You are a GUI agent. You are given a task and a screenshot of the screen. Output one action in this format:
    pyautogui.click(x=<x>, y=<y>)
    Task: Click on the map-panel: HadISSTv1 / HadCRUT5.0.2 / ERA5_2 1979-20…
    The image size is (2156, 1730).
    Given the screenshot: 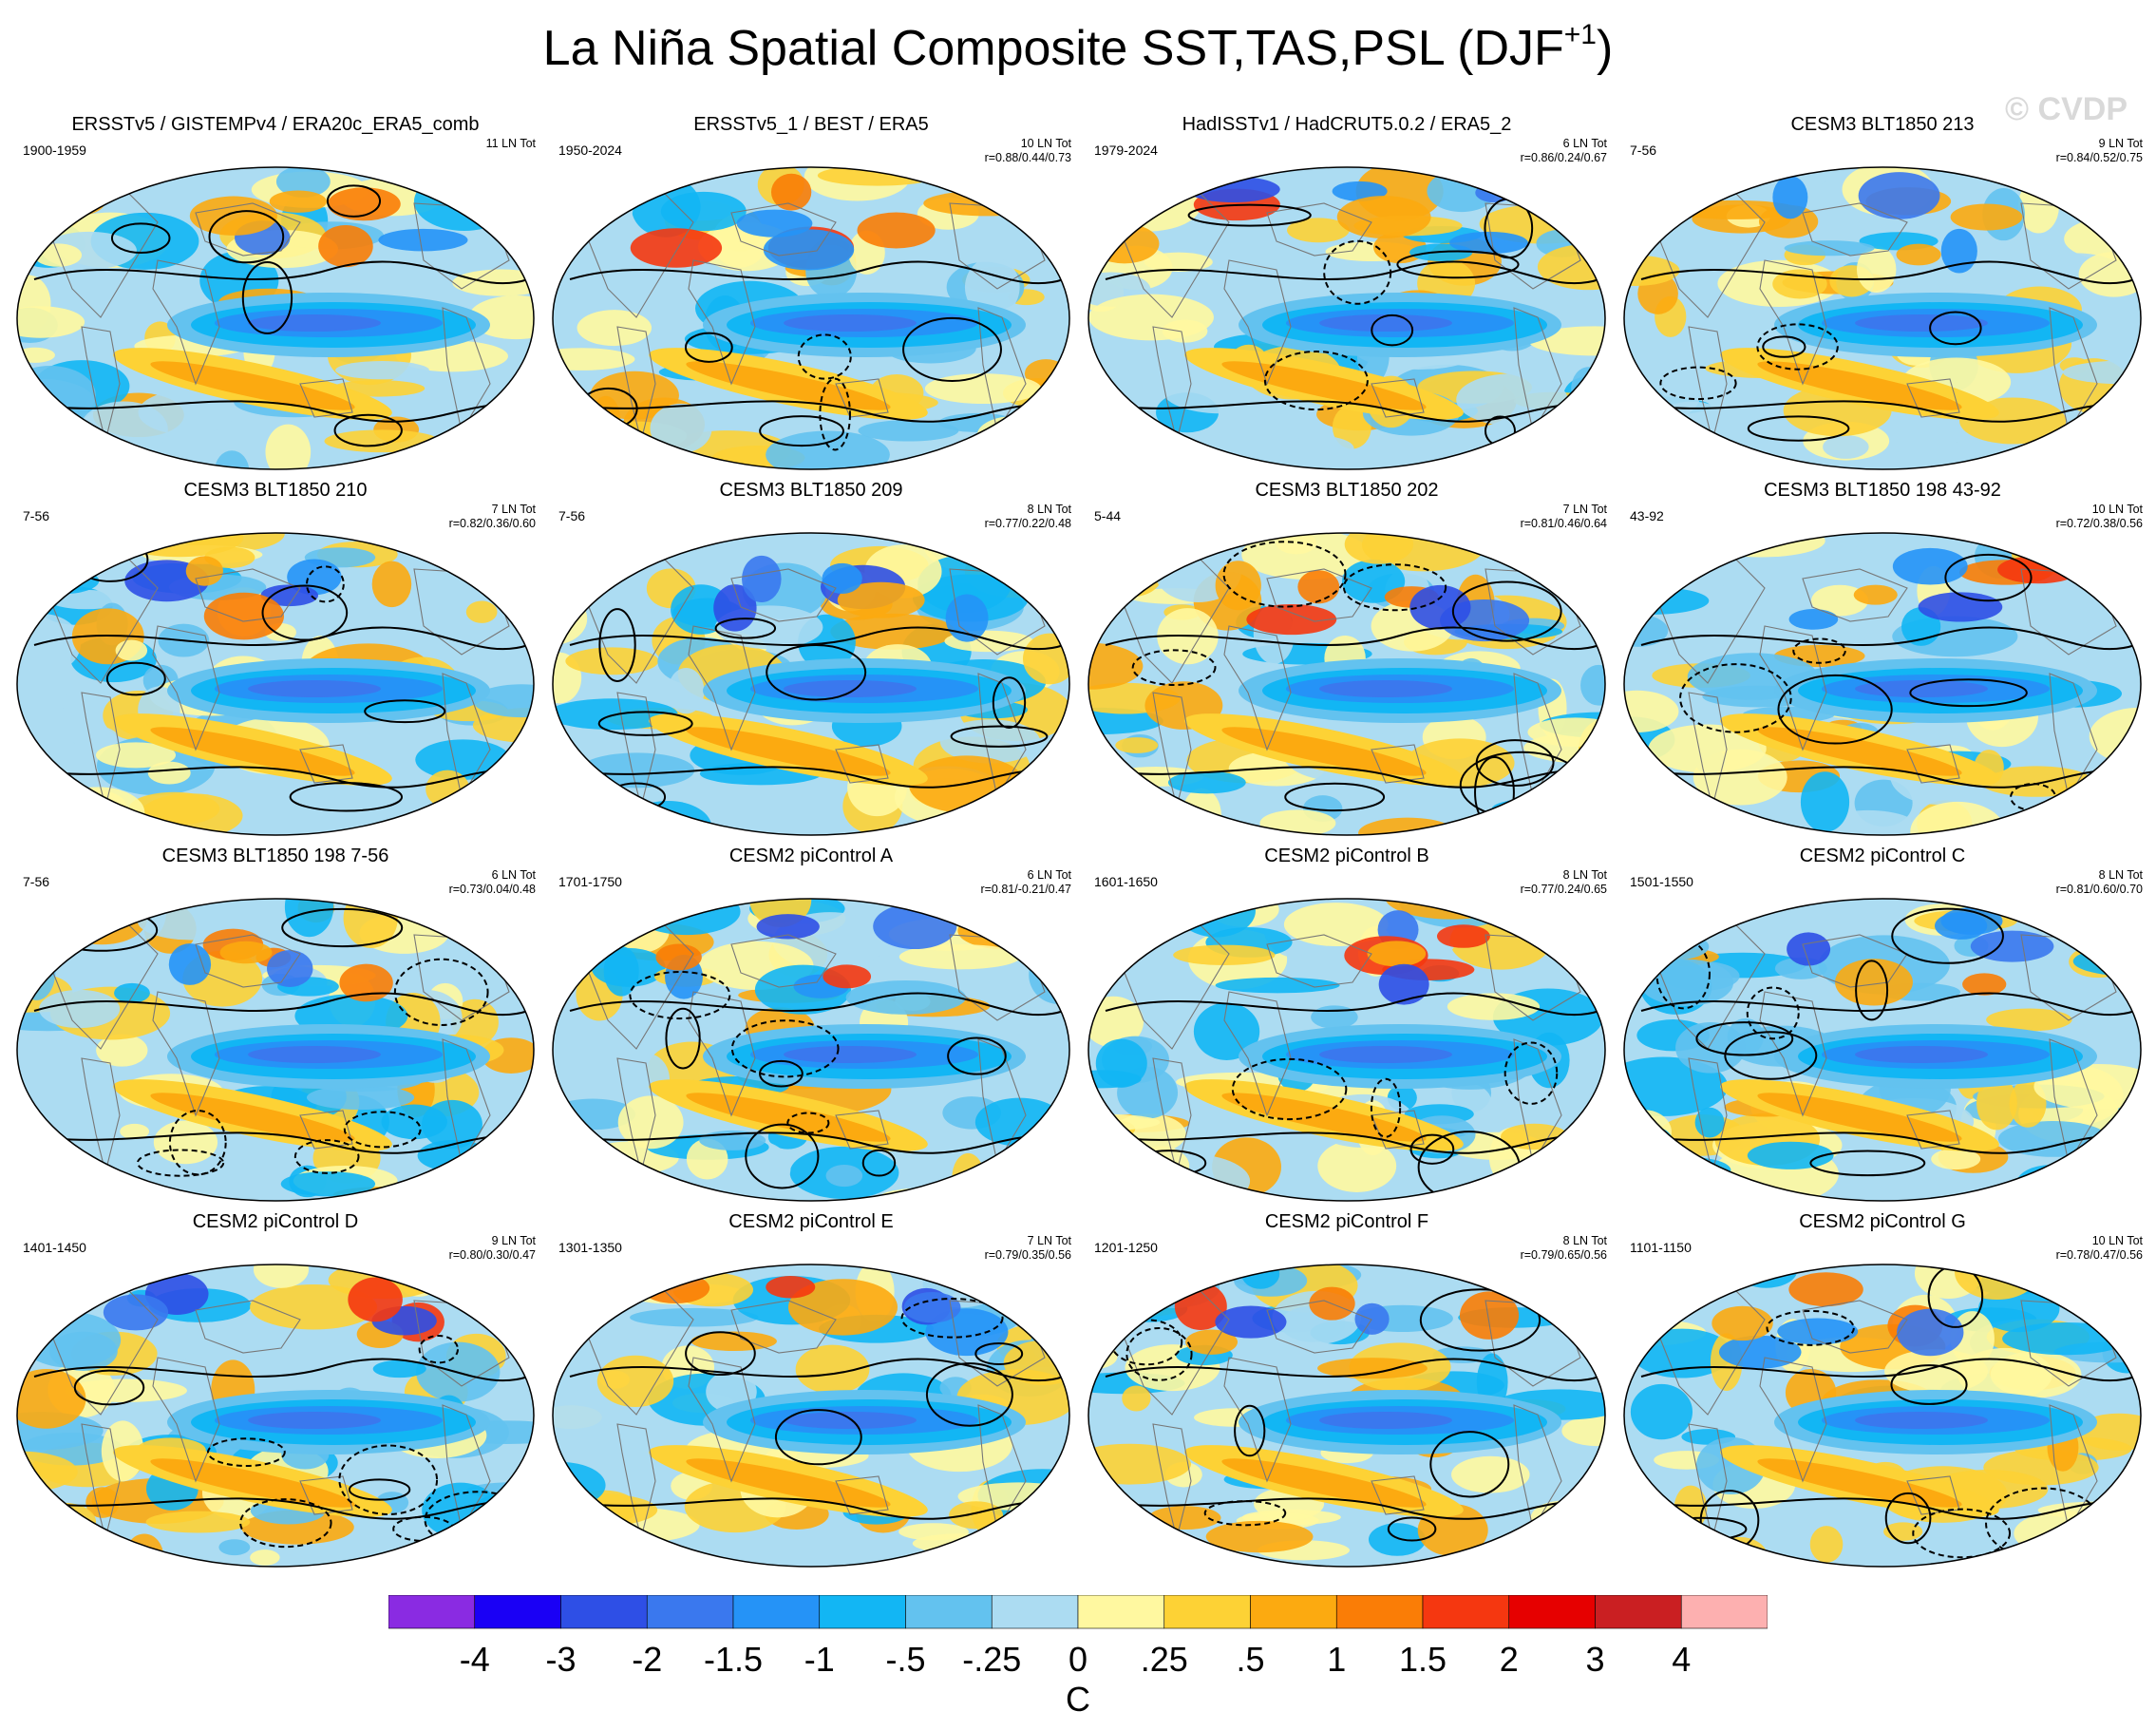 What is the action you would take?
    pyautogui.click(x=1347, y=294)
    